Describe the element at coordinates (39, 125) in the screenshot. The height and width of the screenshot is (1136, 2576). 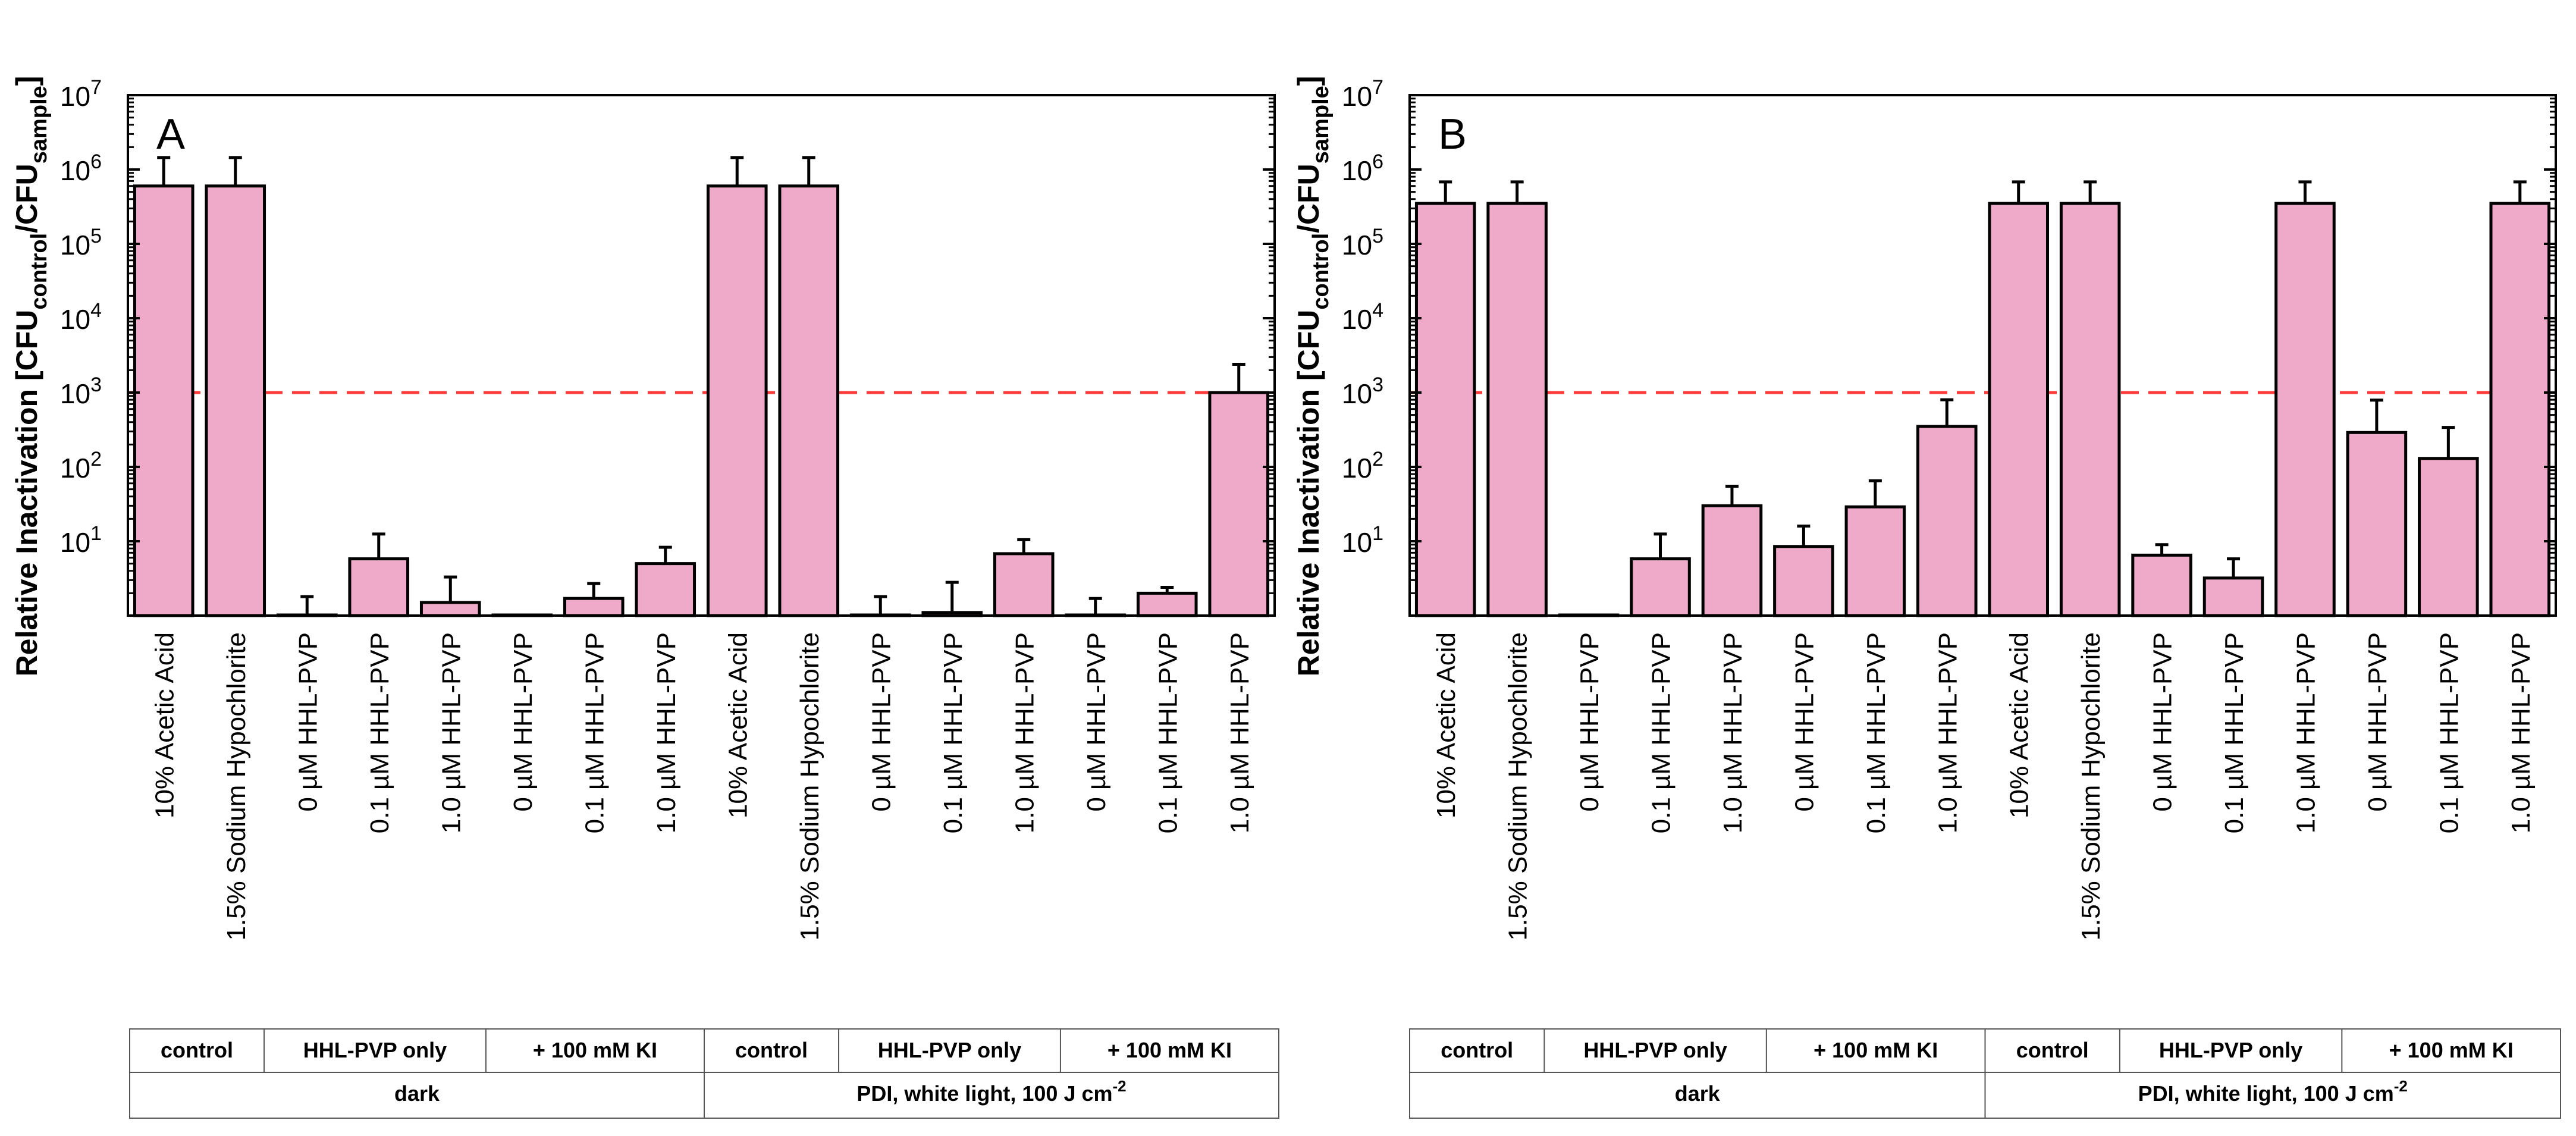
I see `y-axis-label-sub-sample: sample` at that location.